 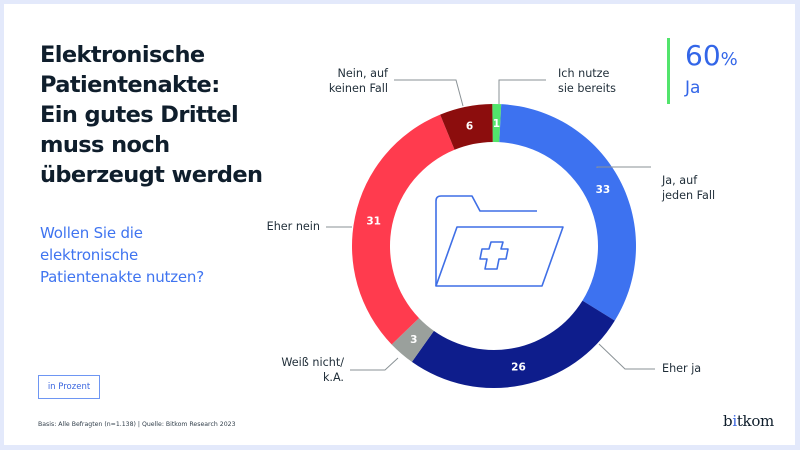 I want to click on label-eher-nein: Eher nein, so click(x=280, y=226).